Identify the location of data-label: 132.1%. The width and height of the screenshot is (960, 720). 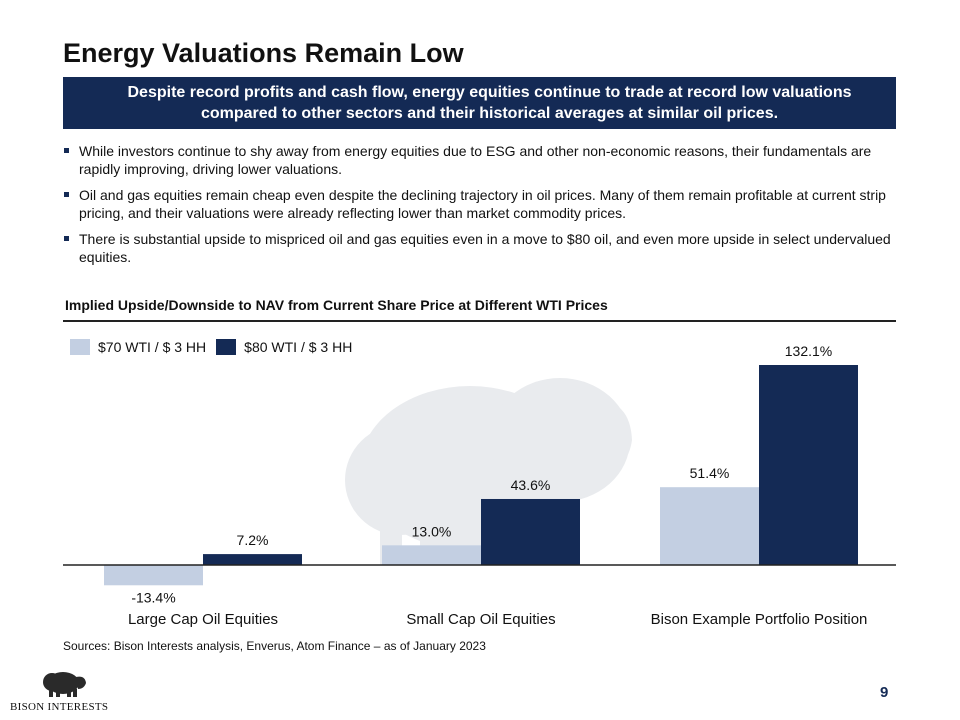
(808, 351).